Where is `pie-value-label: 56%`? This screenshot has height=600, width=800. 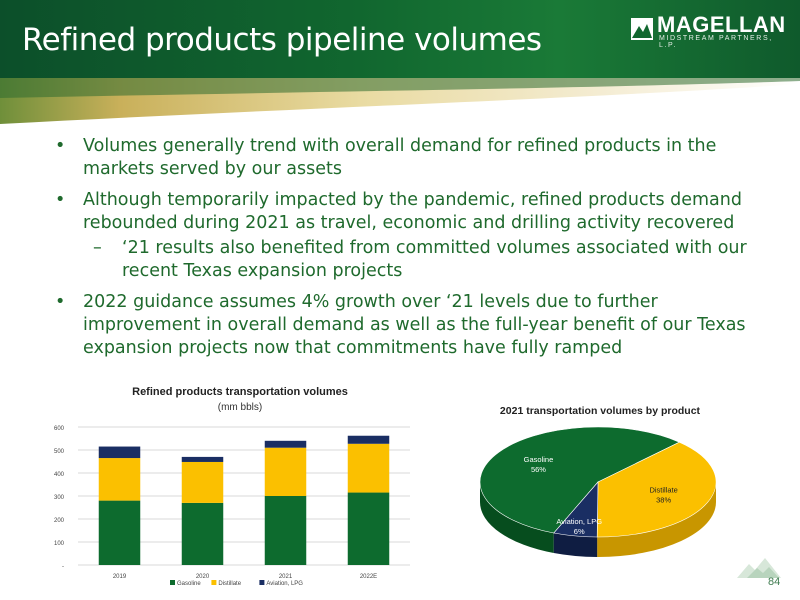
pie-value-label: 56% is located at coordinates (538, 469).